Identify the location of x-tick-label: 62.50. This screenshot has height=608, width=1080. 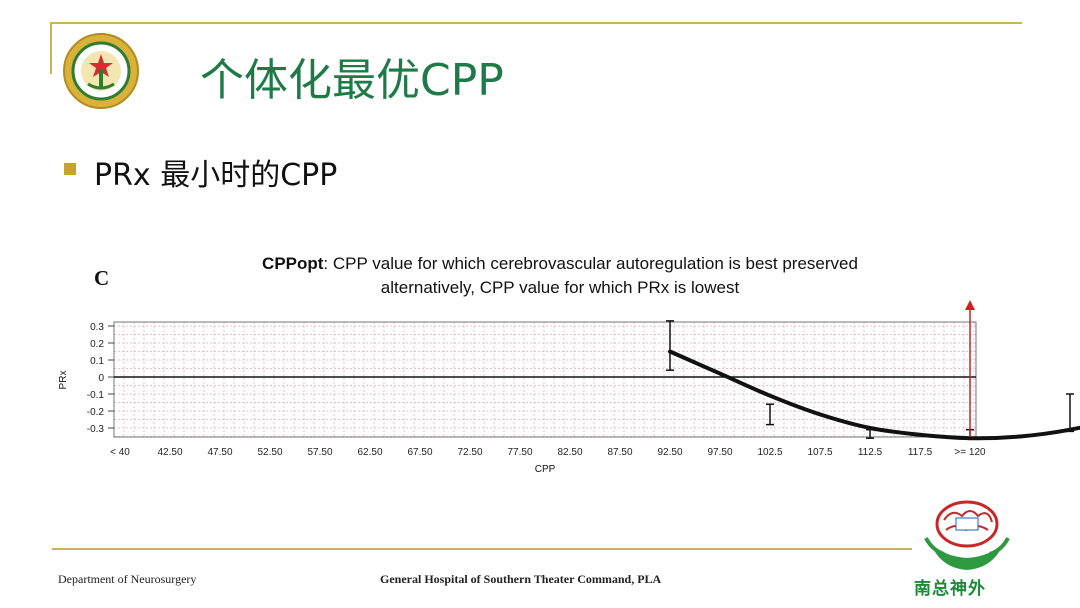
(369, 452).